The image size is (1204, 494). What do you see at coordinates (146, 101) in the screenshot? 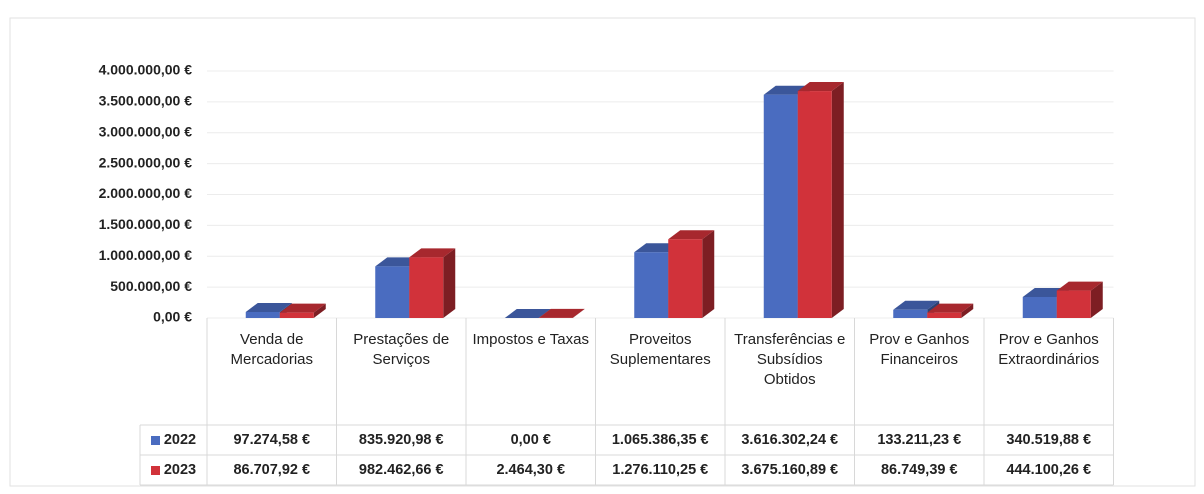
I see `y-tick-label: 3.500.000,00 €` at bounding box center [146, 101].